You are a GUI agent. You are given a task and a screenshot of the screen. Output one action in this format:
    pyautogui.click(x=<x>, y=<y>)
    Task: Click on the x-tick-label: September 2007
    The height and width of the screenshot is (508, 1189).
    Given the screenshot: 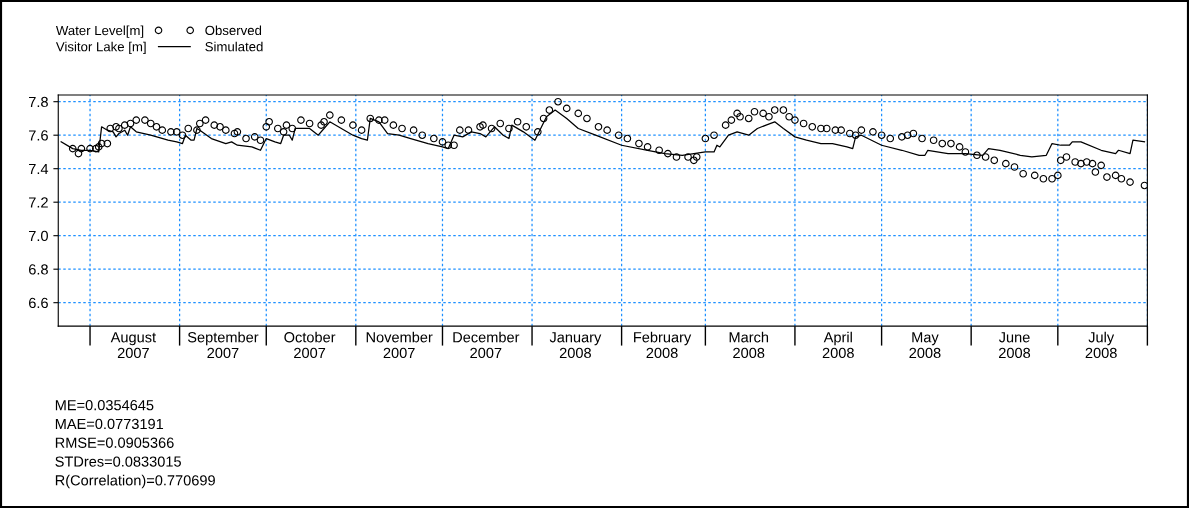 What is the action you would take?
    pyautogui.click(x=223, y=345)
    